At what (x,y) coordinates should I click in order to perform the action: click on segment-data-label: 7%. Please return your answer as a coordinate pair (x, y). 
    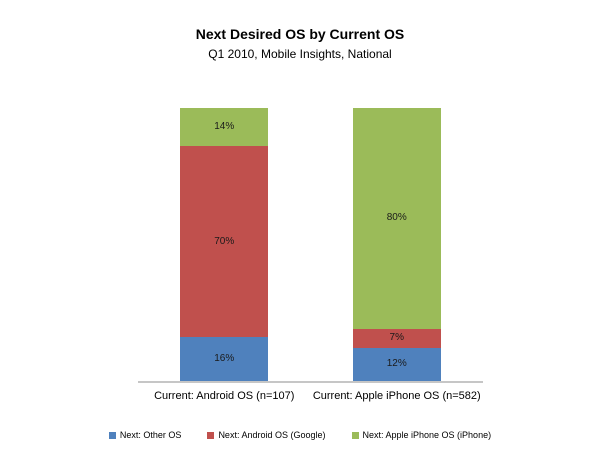
    Looking at the image, I should click on (396, 338).